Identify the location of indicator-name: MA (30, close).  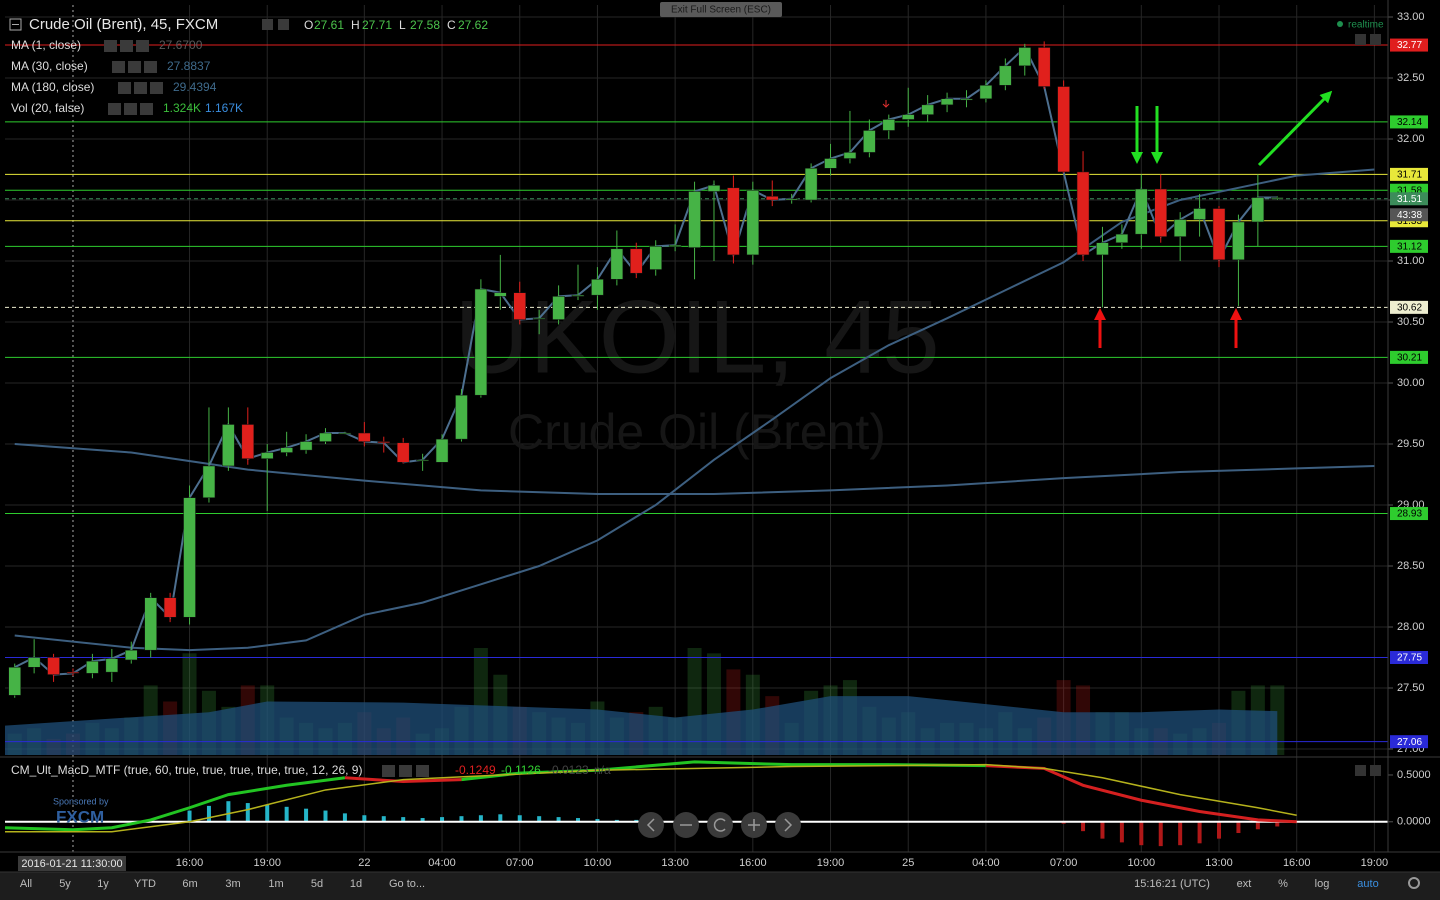
(49, 66).